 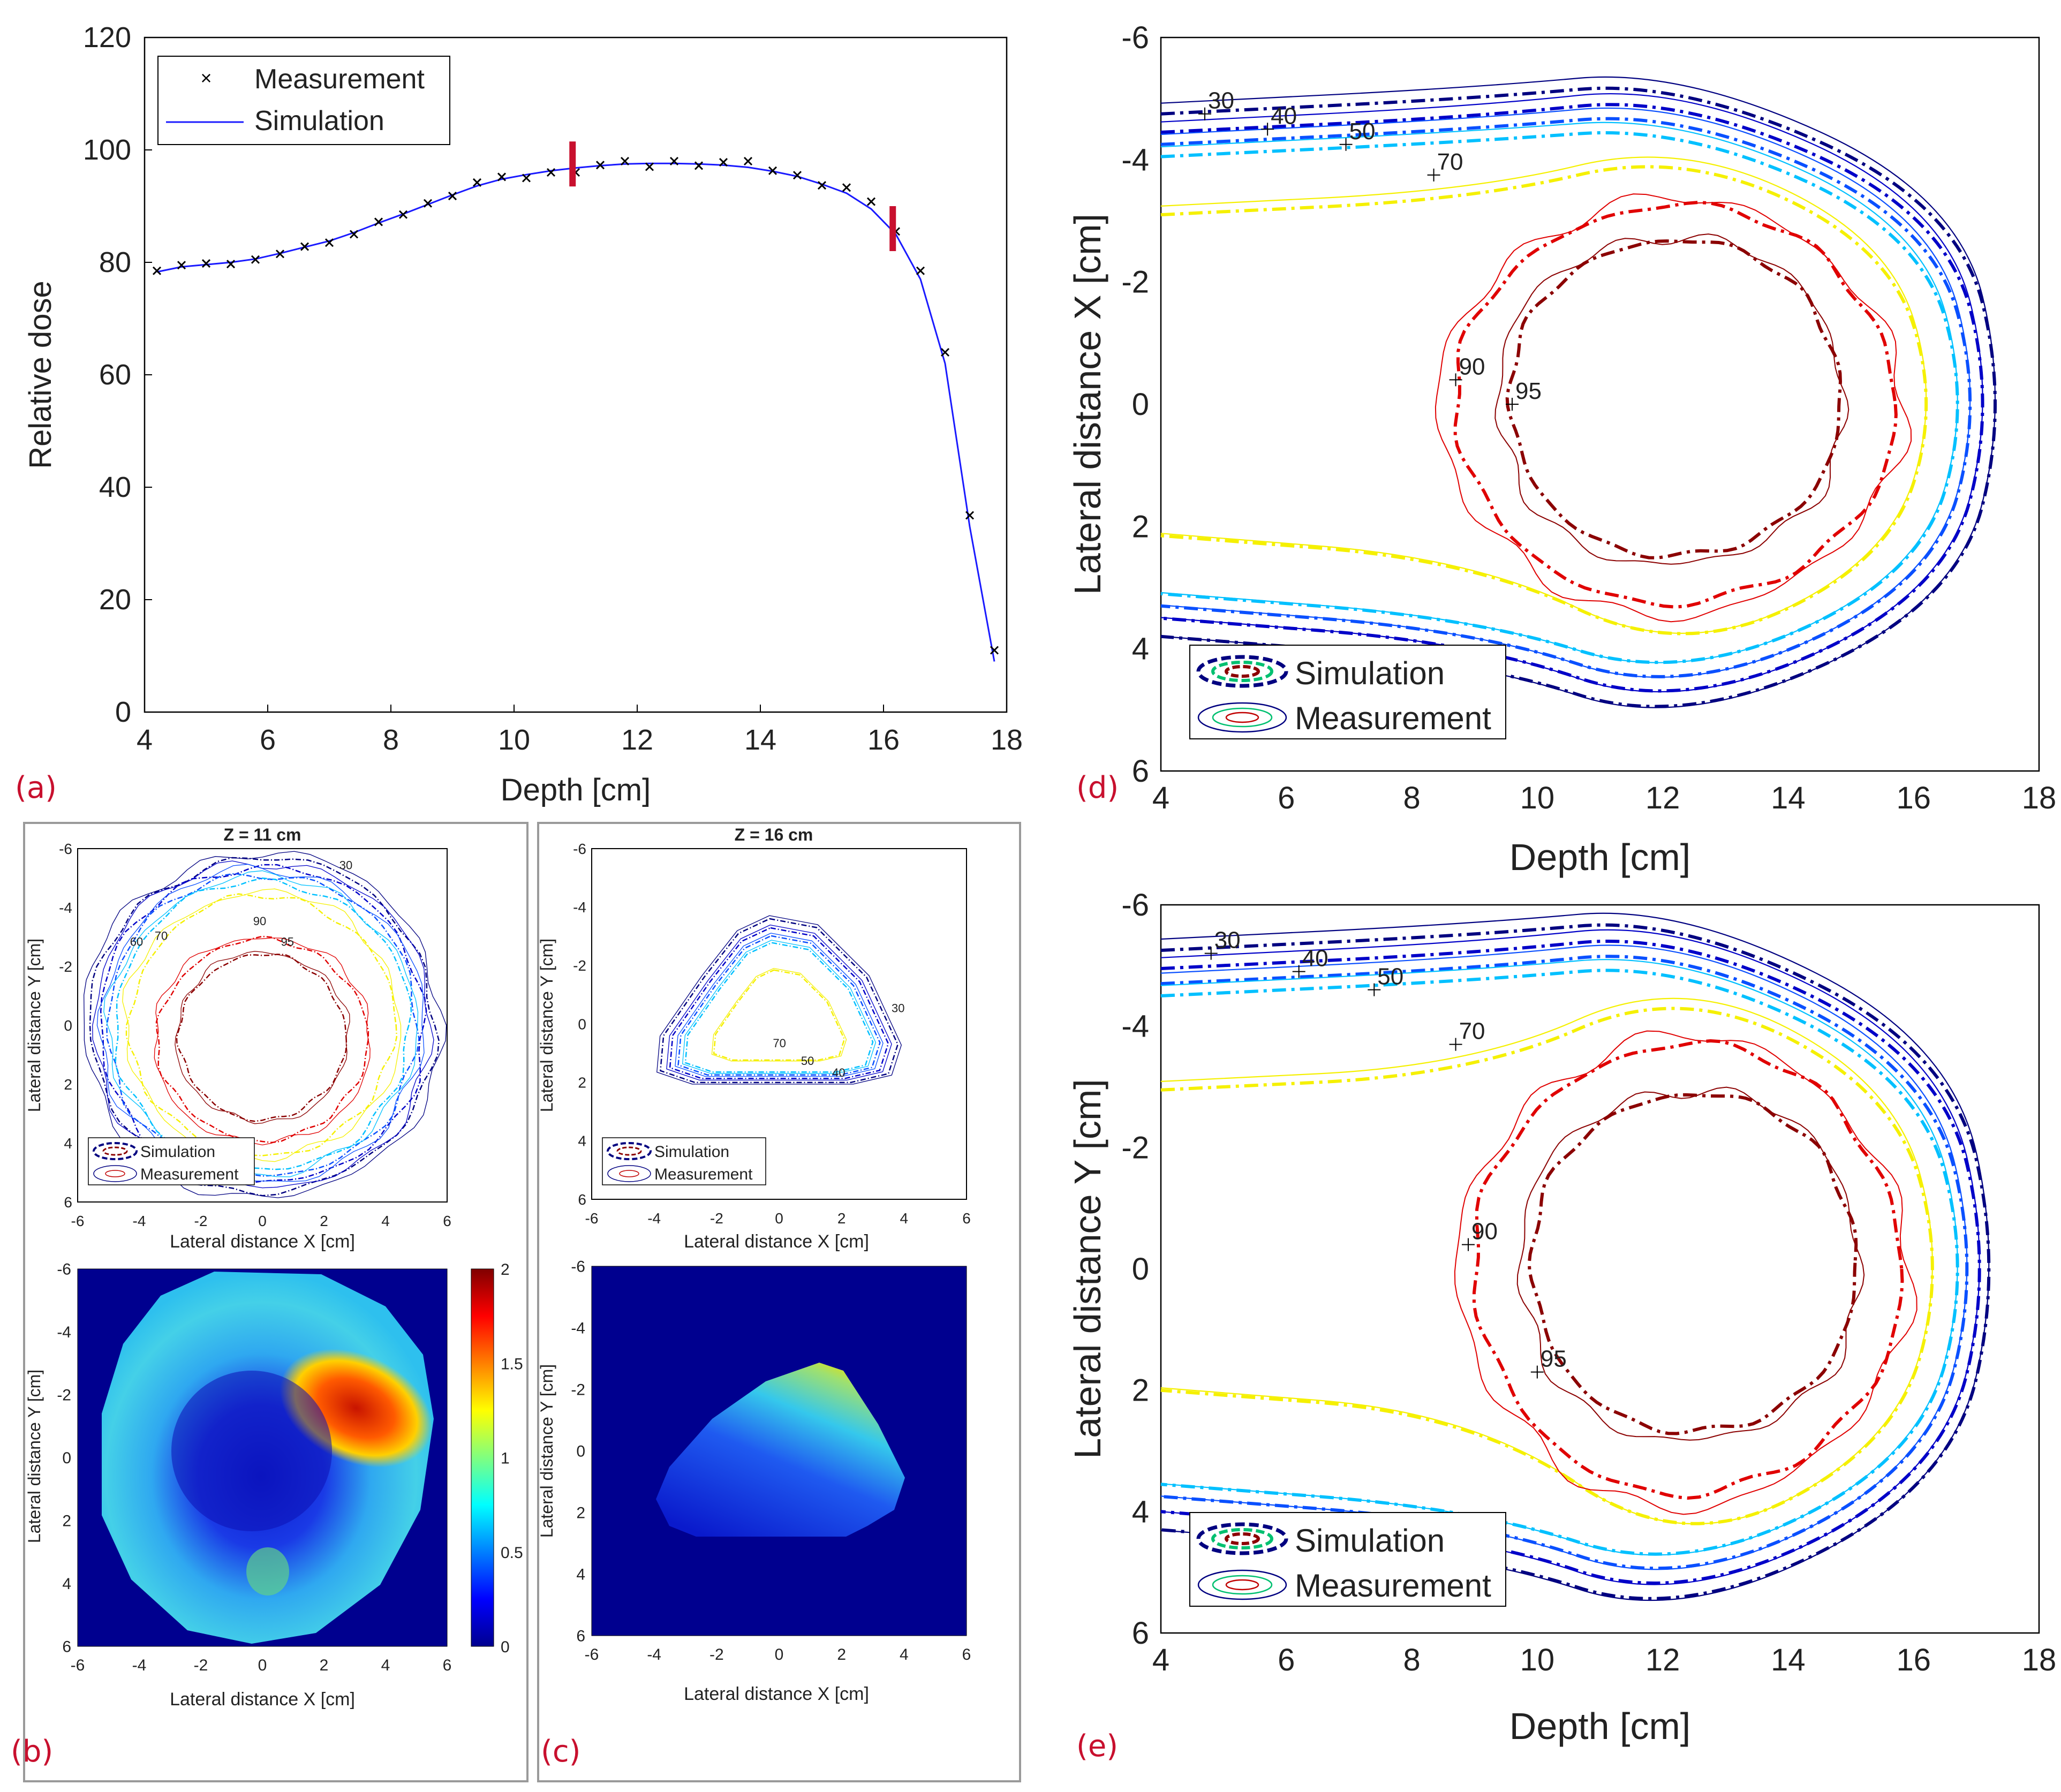 I want to click on legend-meas-icon-mid, so click(x=1243, y=1585).